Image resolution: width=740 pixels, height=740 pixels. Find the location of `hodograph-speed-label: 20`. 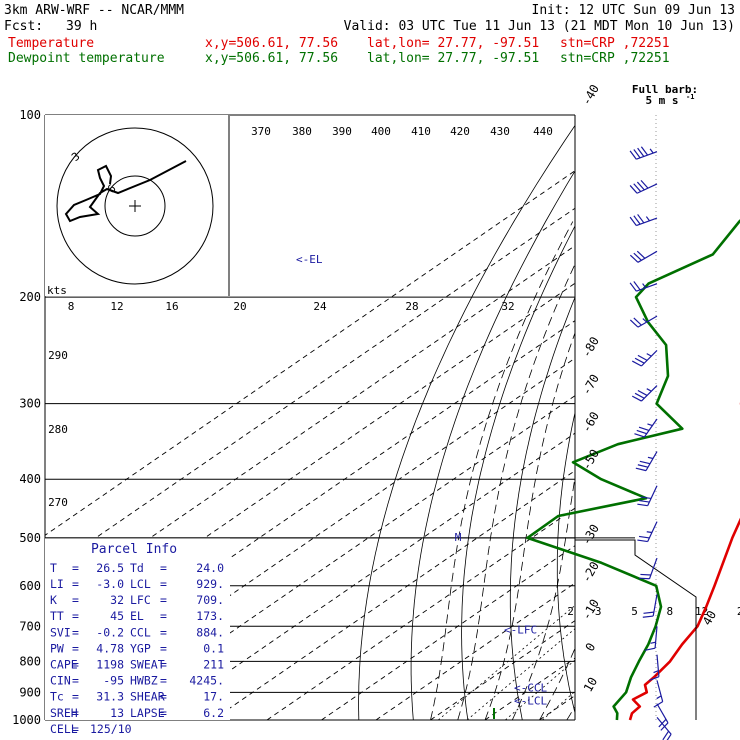

hodograph-speed-label: 20 is located at coordinates (239, 306).